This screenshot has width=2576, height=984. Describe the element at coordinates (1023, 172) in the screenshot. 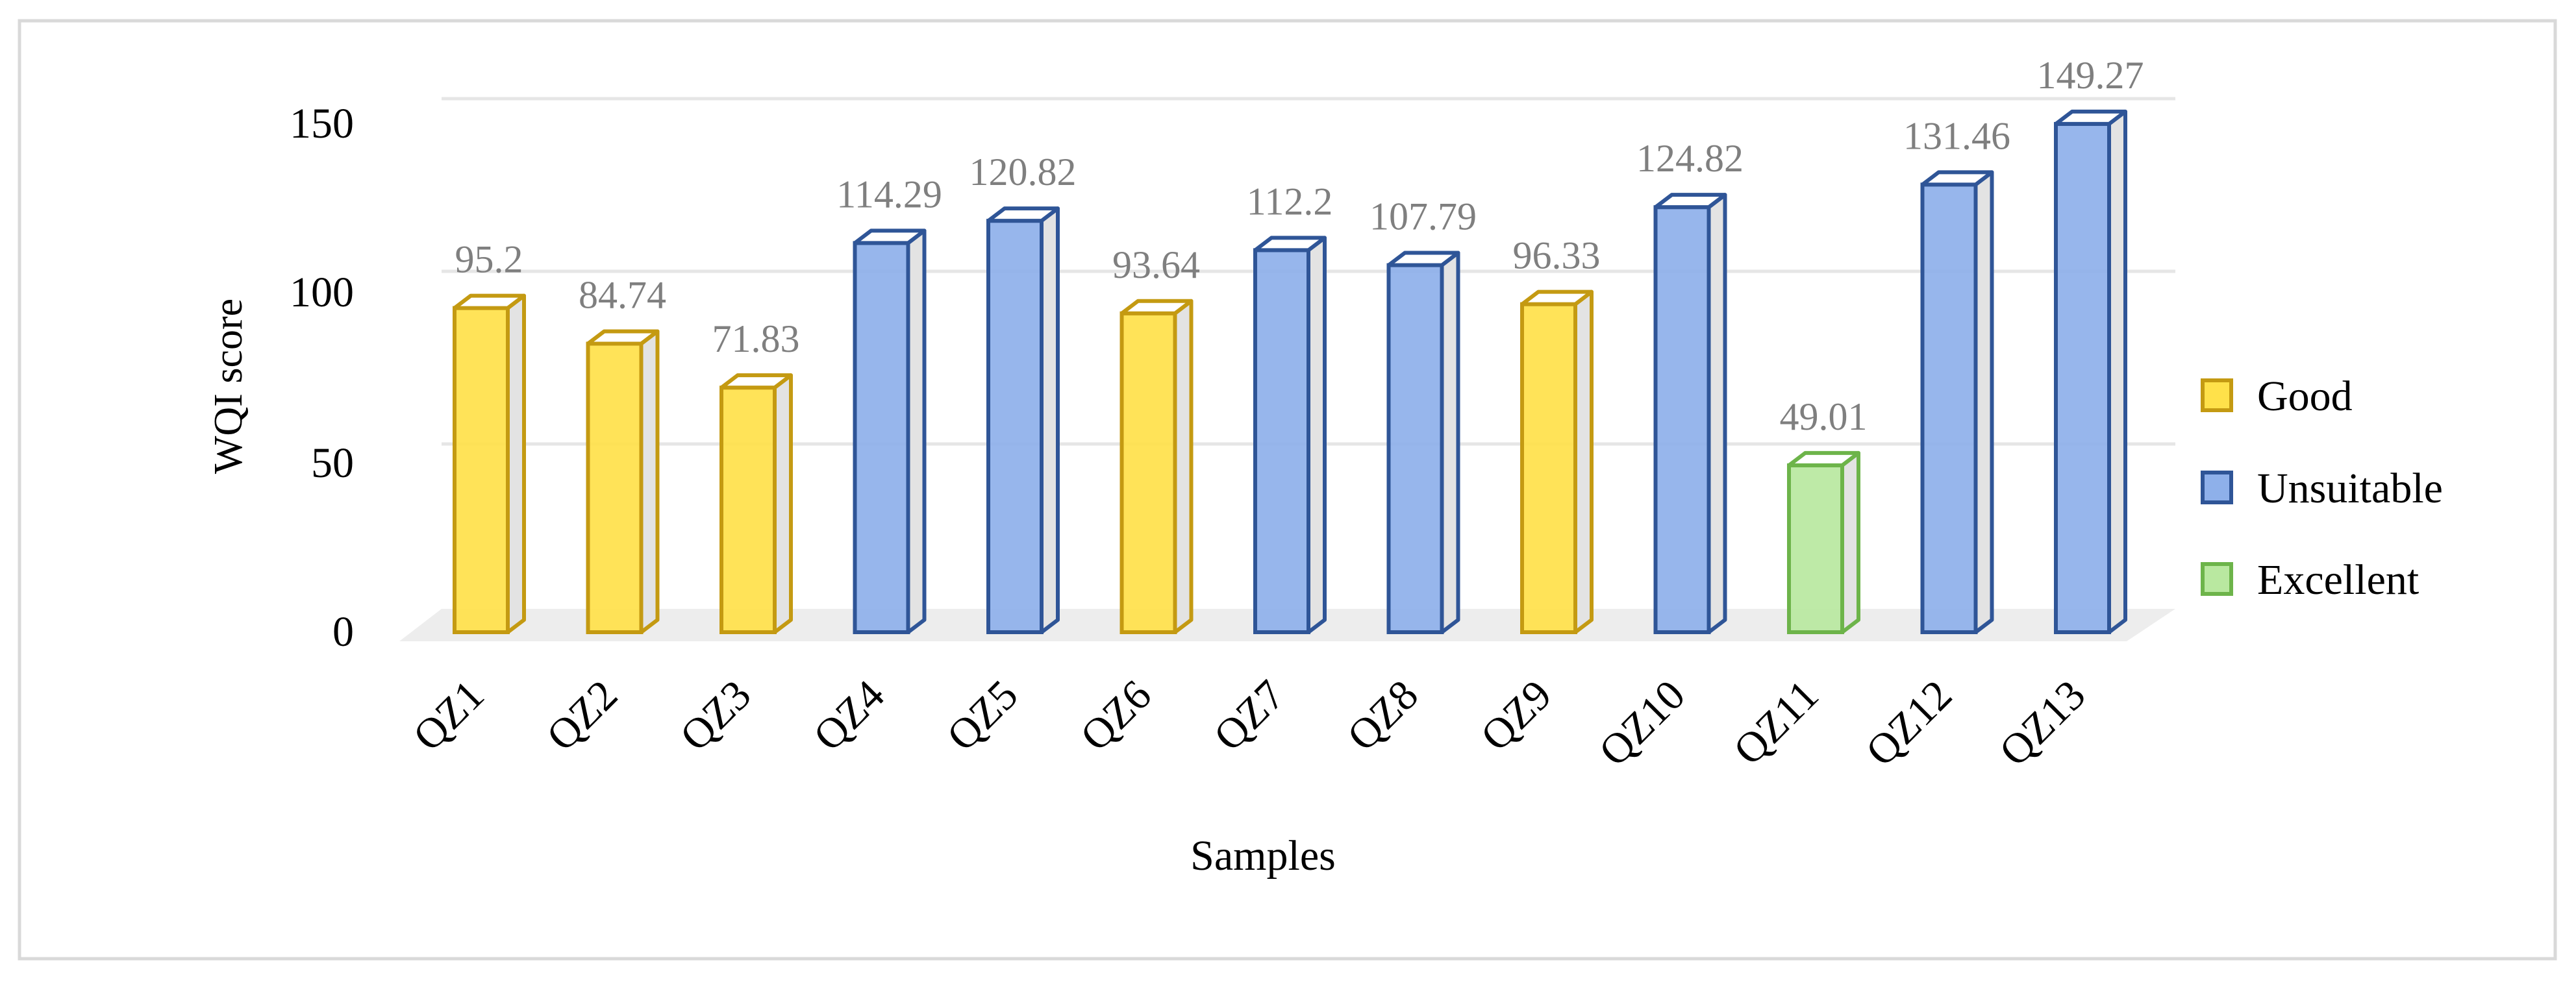

I see `data-label: 120.82` at that location.